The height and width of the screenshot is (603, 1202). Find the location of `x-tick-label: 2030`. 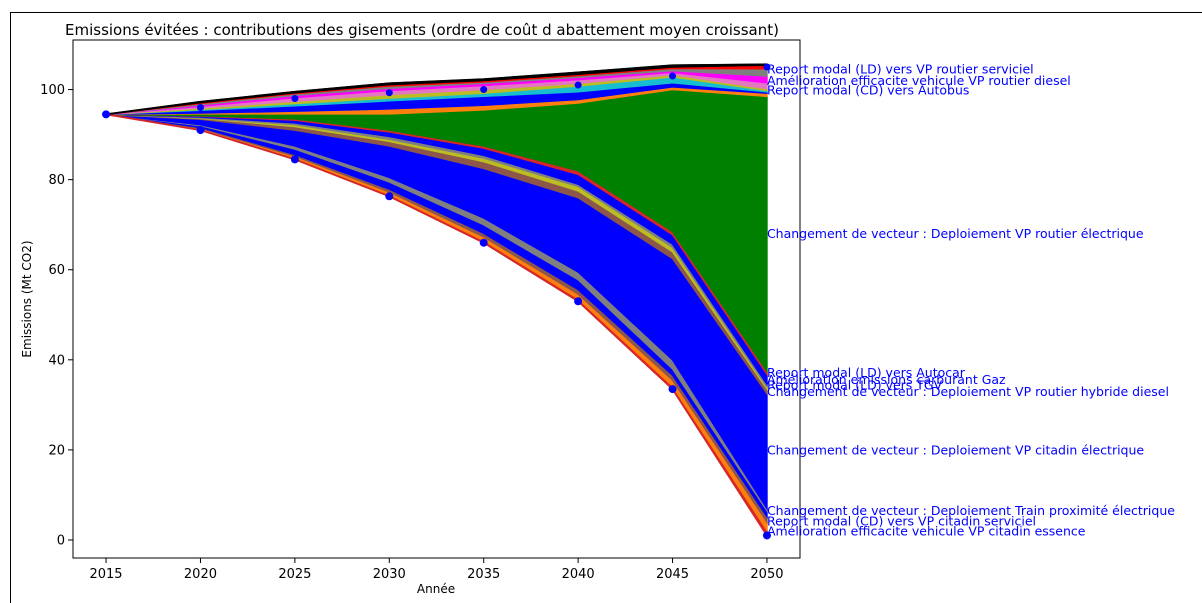

x-tick-label: 2030 is located at coordinates (389, 574).